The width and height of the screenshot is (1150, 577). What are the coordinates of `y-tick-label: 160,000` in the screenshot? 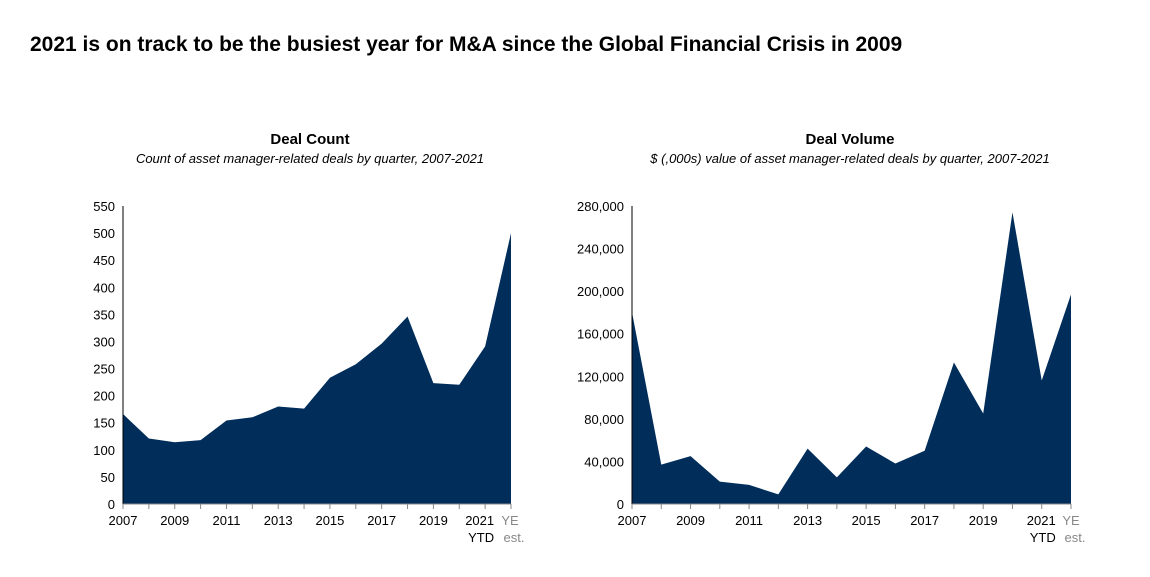 It's located at (600, 334).